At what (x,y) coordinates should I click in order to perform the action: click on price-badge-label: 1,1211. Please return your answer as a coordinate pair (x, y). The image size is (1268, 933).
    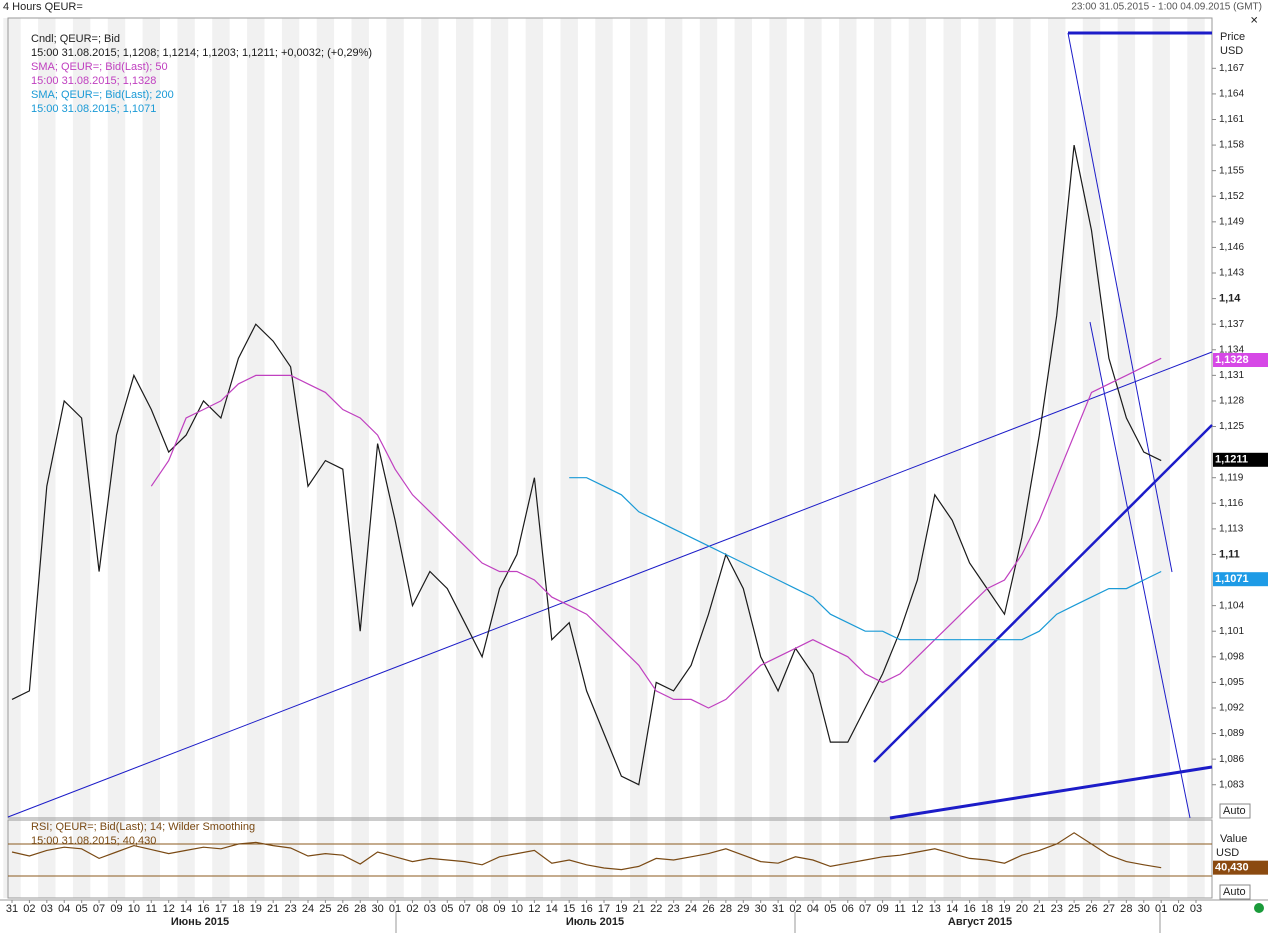
    Looking at the image, I should click on (1231, 460).